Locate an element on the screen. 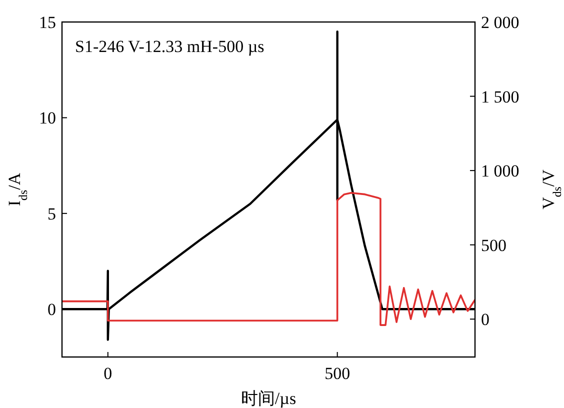 The image size is (564, 408). annotation: S1-246 V-12.33 mH-500 µs is located at coordinates (169, 46).